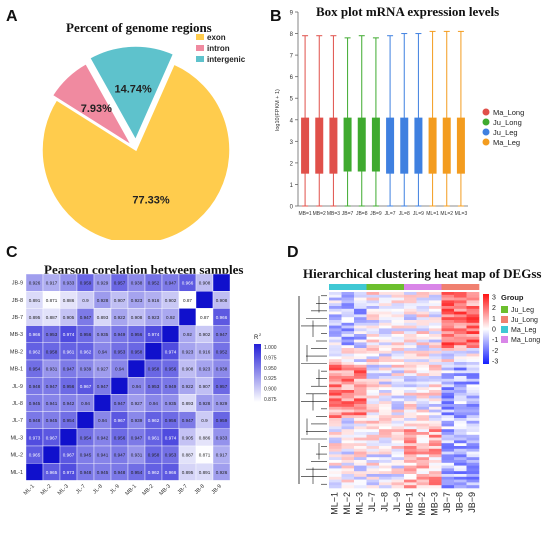 The image size is (550, 536). What do you see at coordinates (151, 200) in the screenshot?
I see `pie-label-exon: 77.33%` at bounding box center [151, 200].